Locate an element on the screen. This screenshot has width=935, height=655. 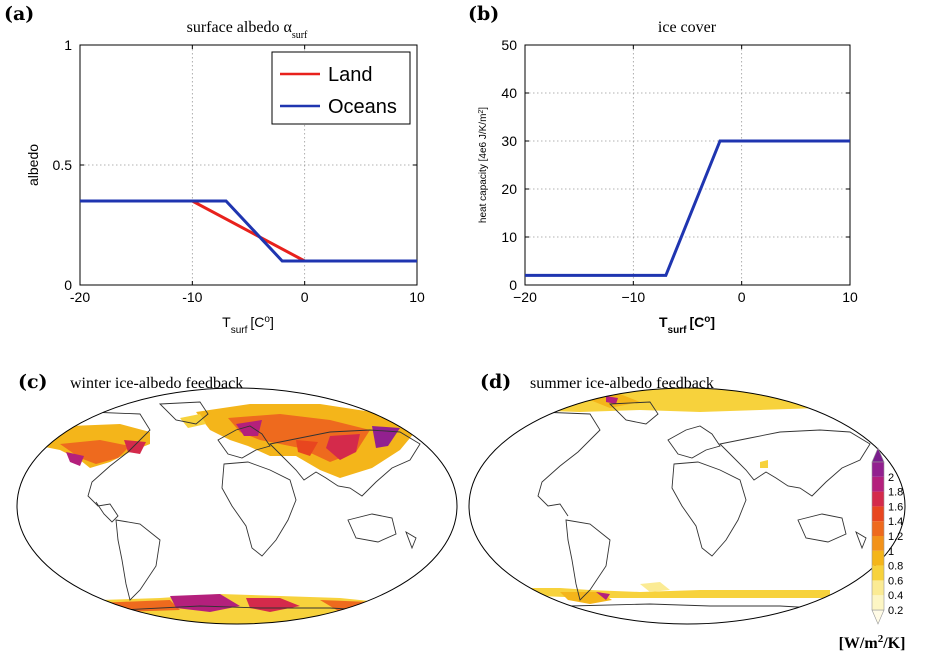
colorbar-tick-label: 1.2 is located at coordinates (895, 537).